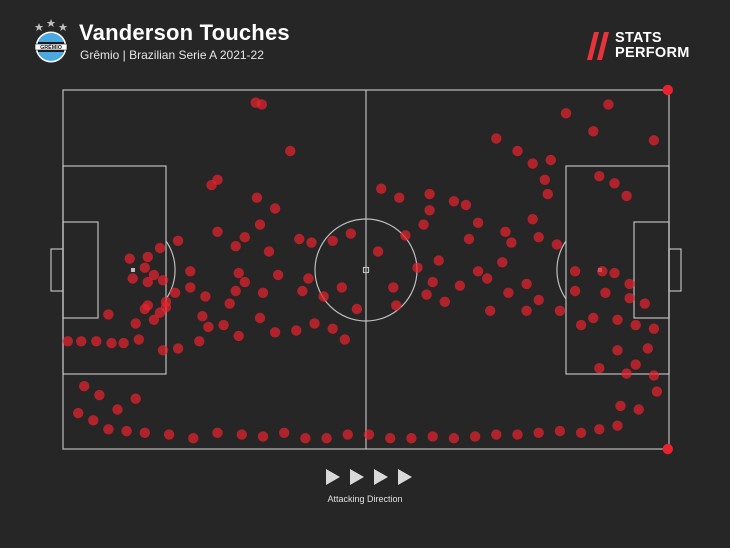  What do you see at coordinates (80, 270) in the screenshot?
I see `left-six-yard-box` at bounding box center [80, 270].